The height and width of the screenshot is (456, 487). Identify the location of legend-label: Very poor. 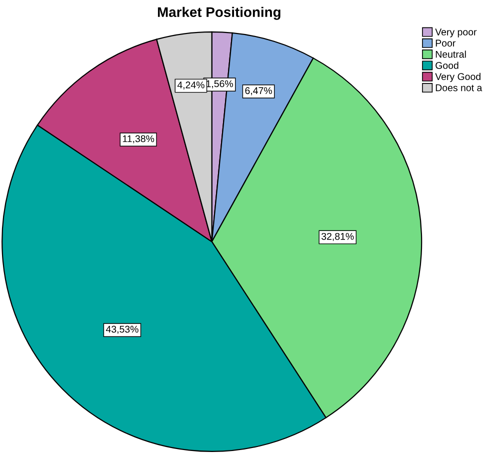
(456, 33).